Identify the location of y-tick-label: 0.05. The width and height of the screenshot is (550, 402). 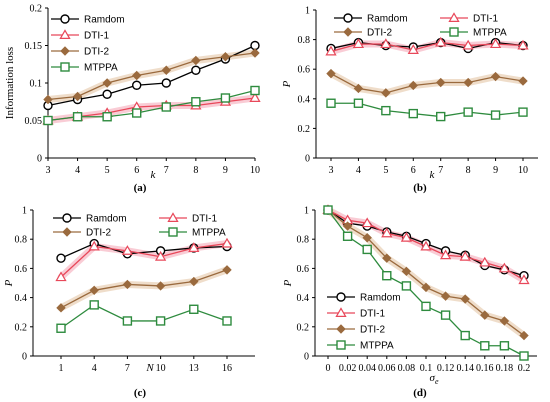
(34, 121).